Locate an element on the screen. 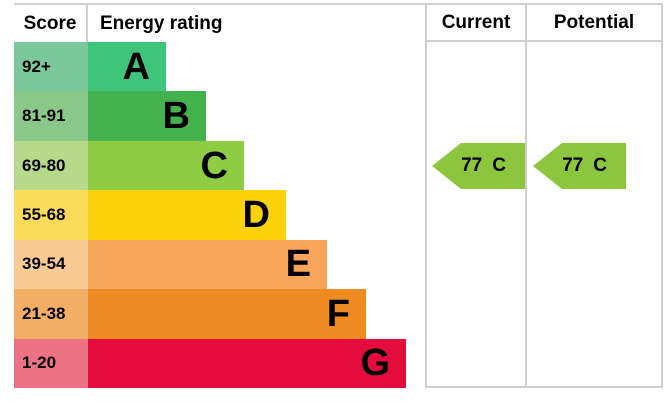  score-range-c: 69-80 is located at coordinates (51, 165).